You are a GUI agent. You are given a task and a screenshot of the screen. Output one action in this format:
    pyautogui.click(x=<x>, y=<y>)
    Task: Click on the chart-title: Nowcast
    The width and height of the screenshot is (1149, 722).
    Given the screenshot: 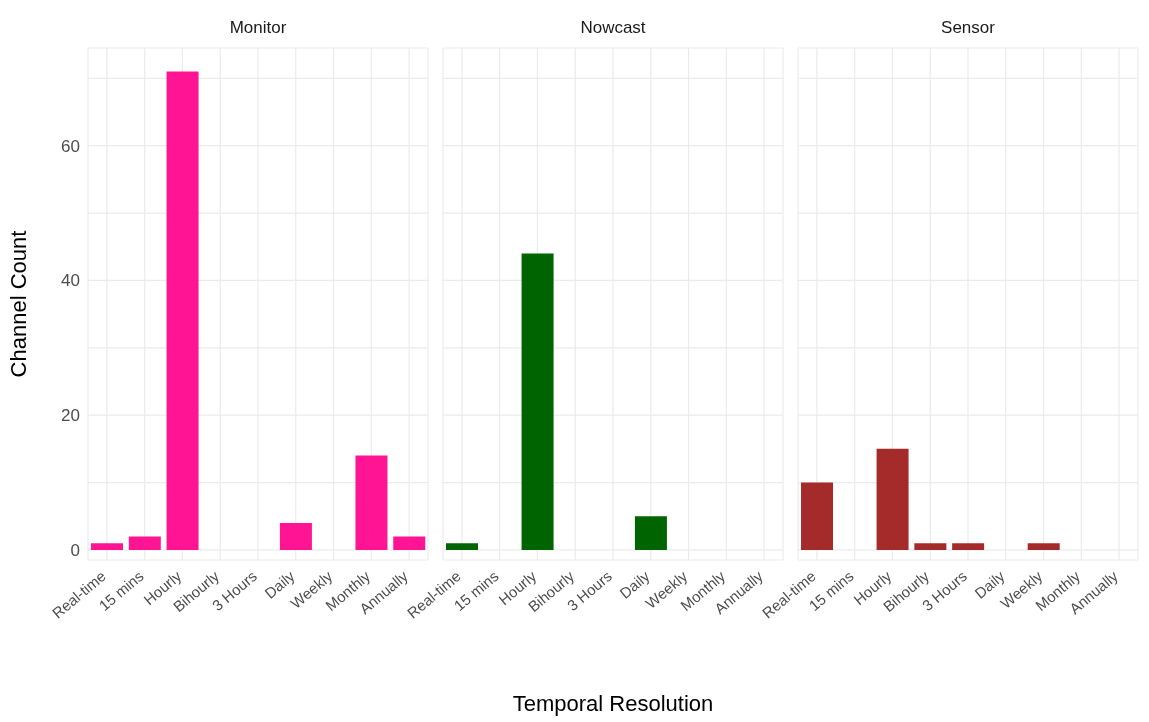 What is the action you would take?
    pyautogui.click(x=613, y=28)
    